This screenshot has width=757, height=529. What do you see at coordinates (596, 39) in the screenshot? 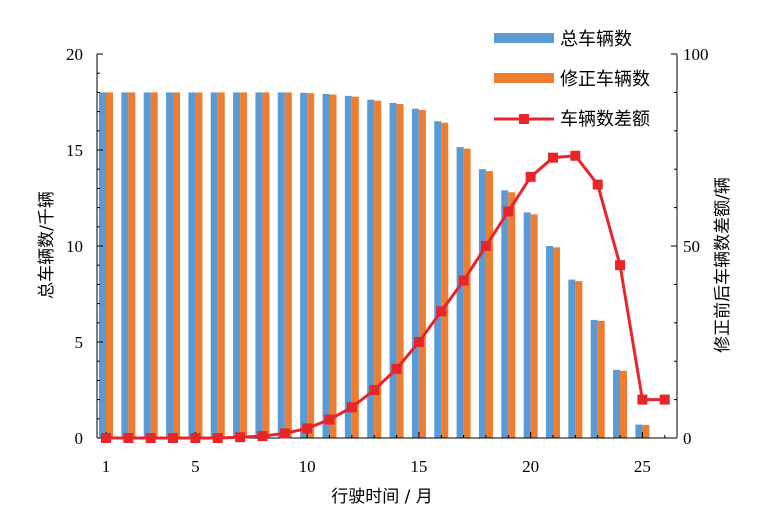
I see `legend-label-total: 总车辆数` at bounding box center [596, 39].